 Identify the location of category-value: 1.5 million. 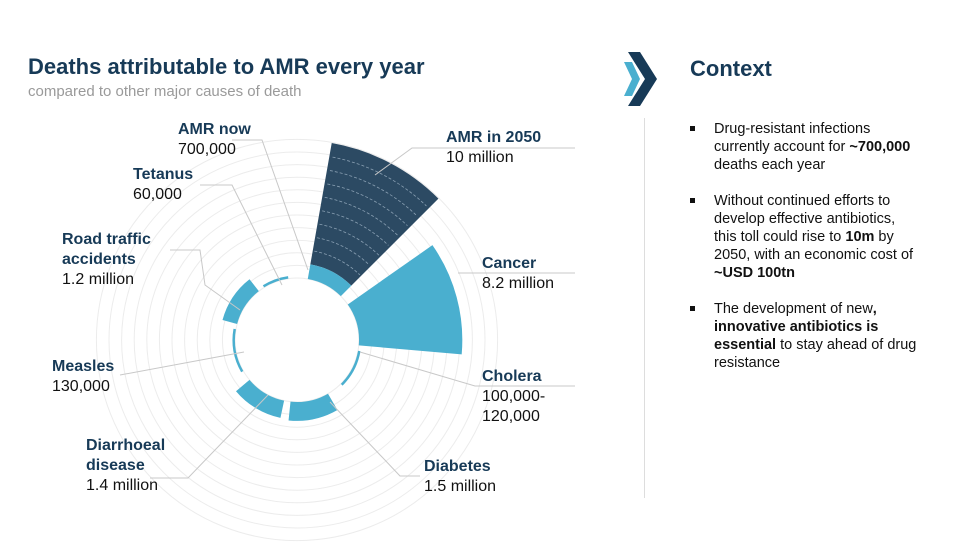
(460, 486).